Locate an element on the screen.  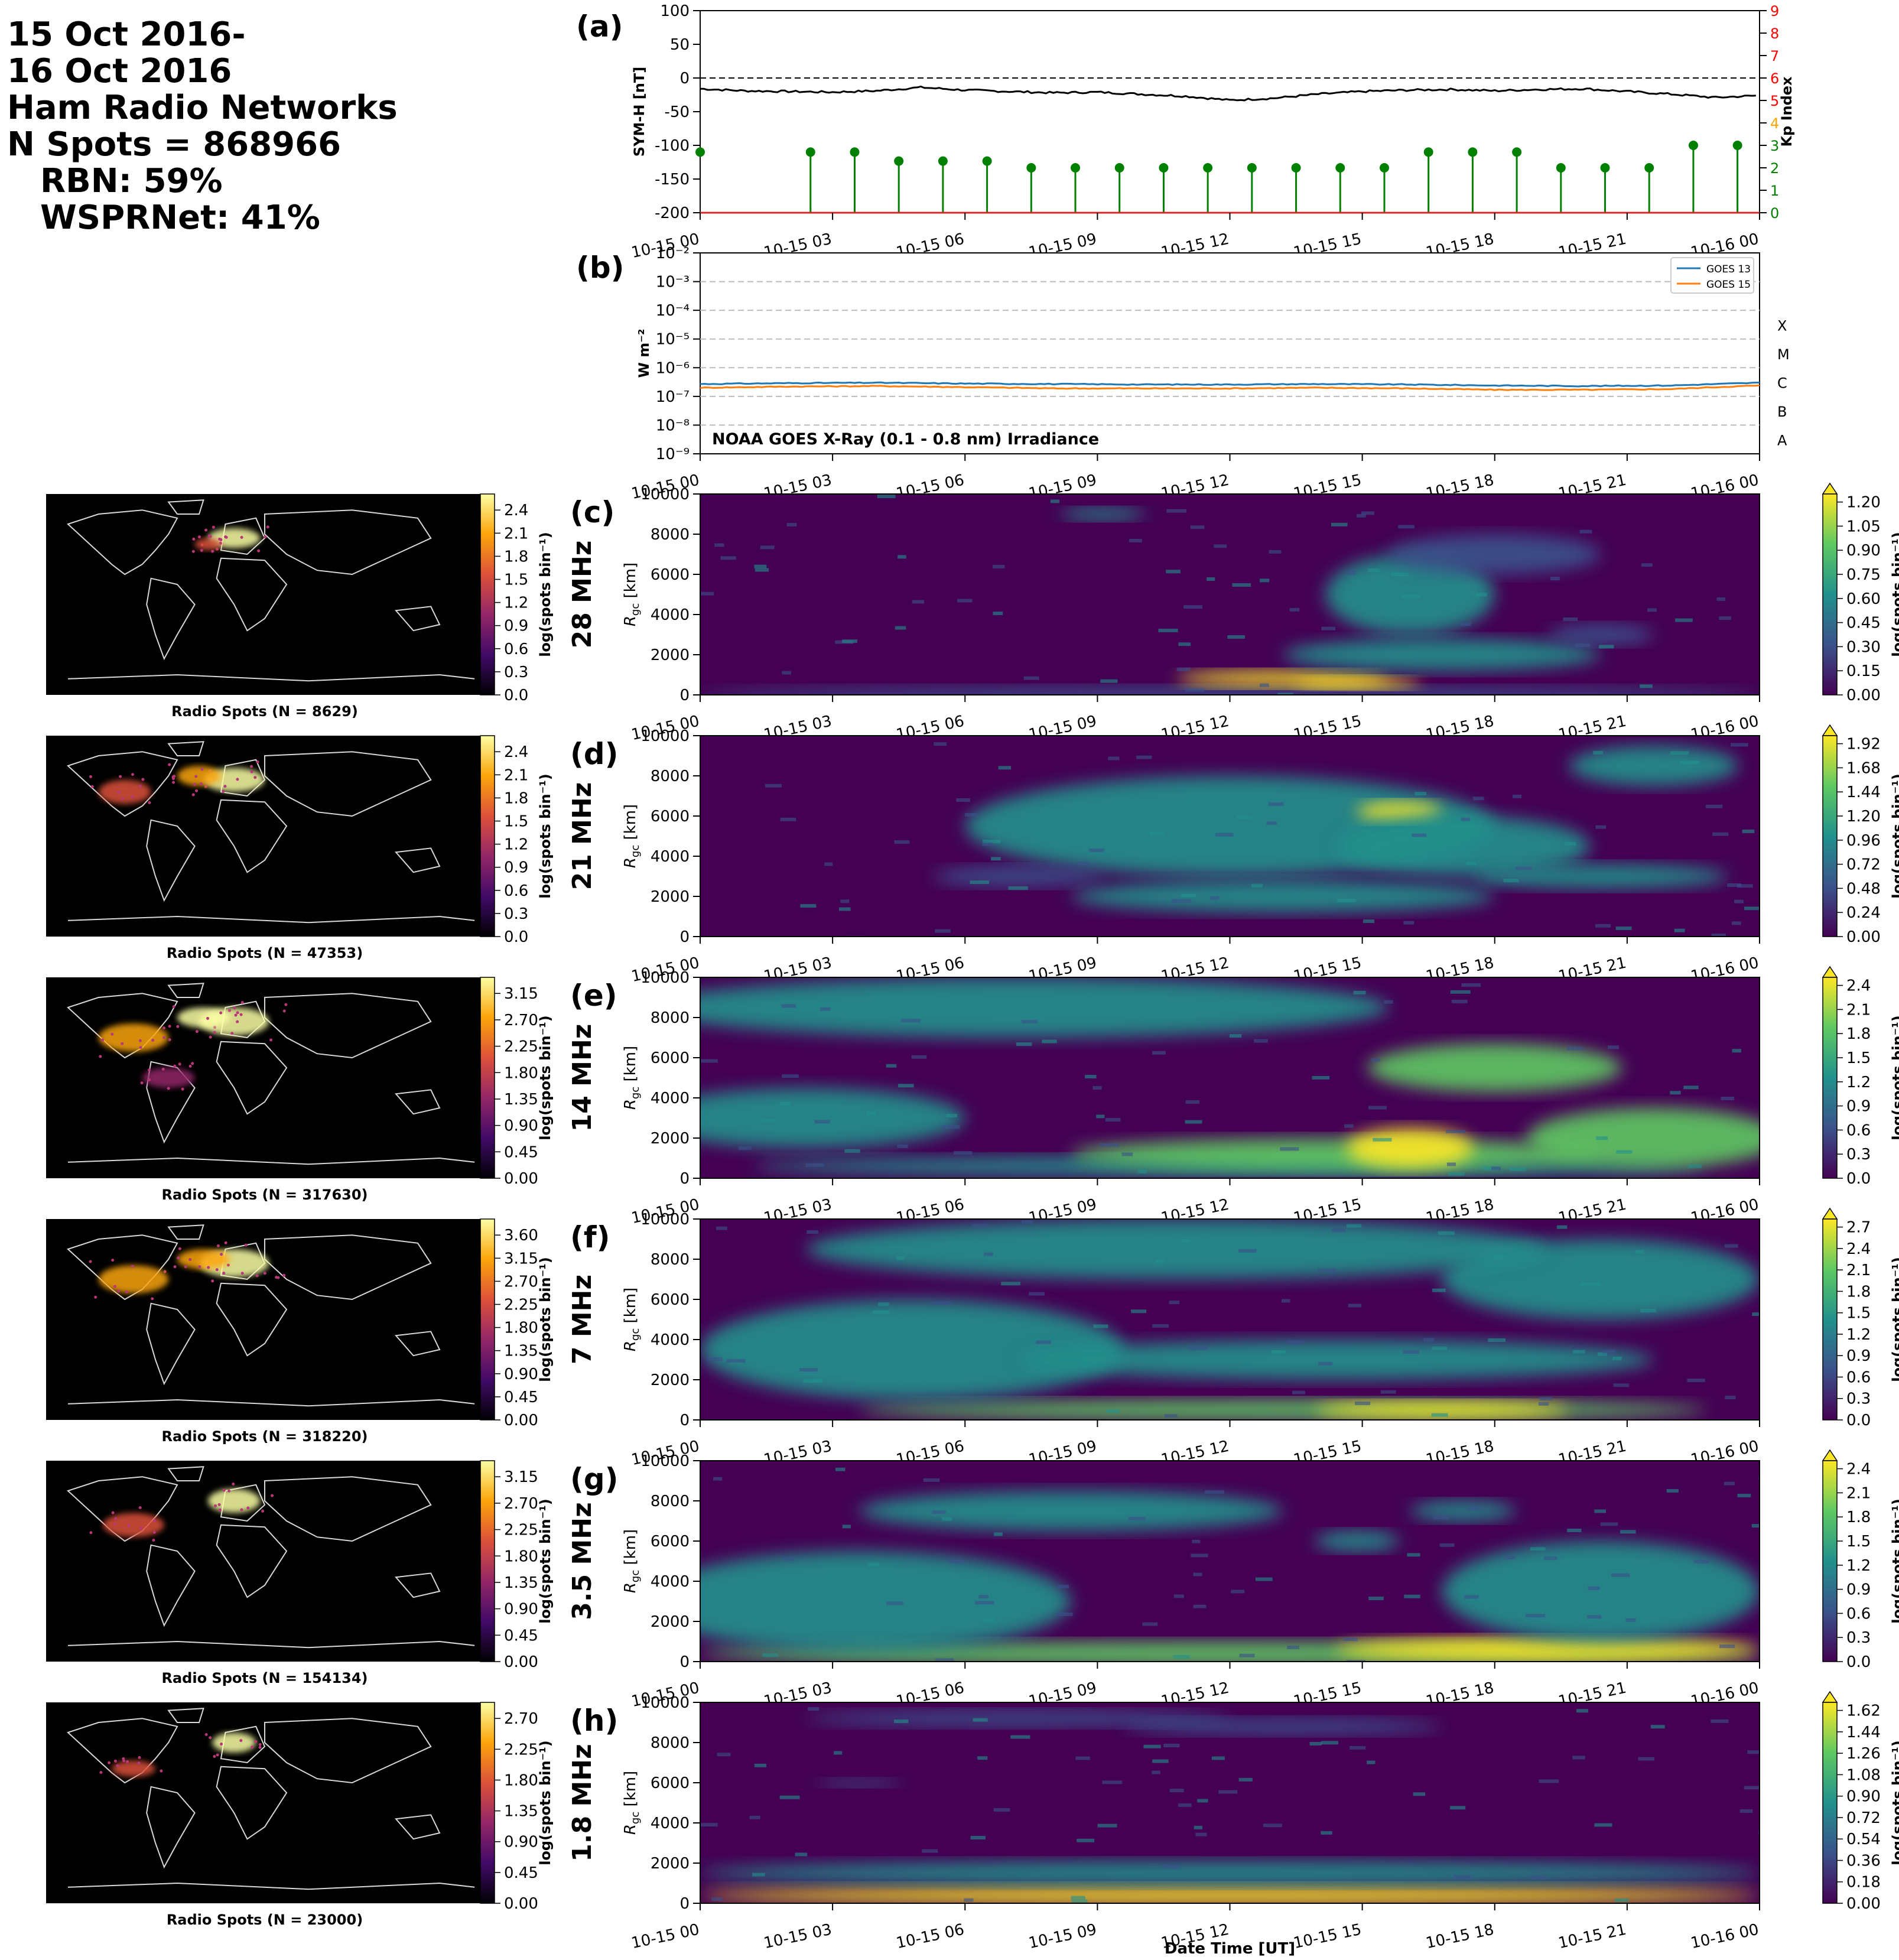
y-tick-label: 10⁻⁶ is located at coordinates (673, 368).